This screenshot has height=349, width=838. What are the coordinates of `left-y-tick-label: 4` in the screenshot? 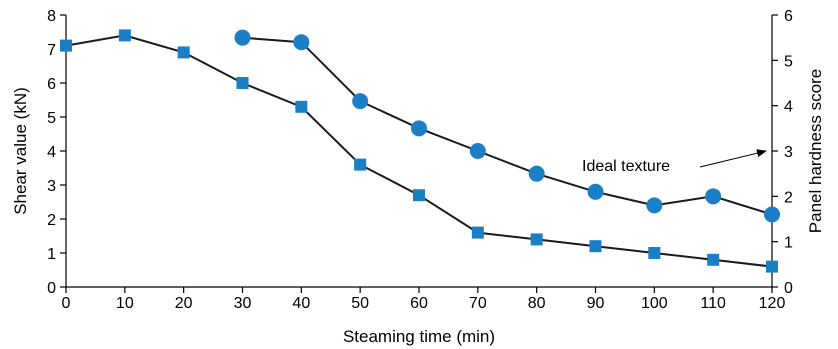 It's located at (51, 152).